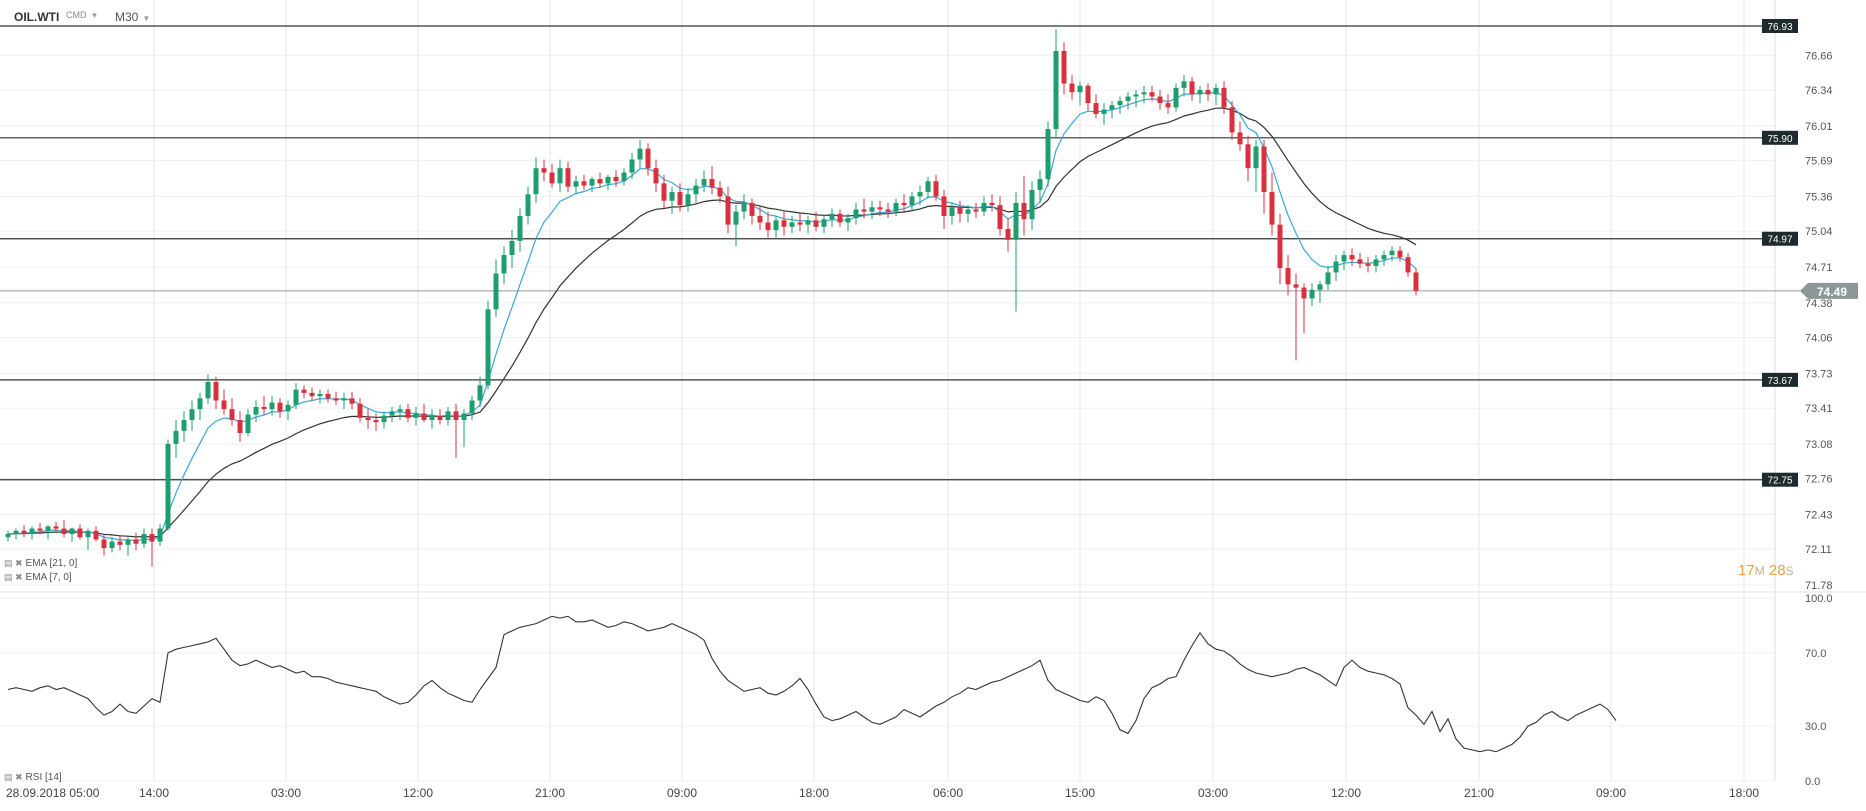 This screenshot has width=1866, height=811. Describe the element at coordinates (1611, 793) in the screenshot. I see `time-tick-label: 09:00` at that location.